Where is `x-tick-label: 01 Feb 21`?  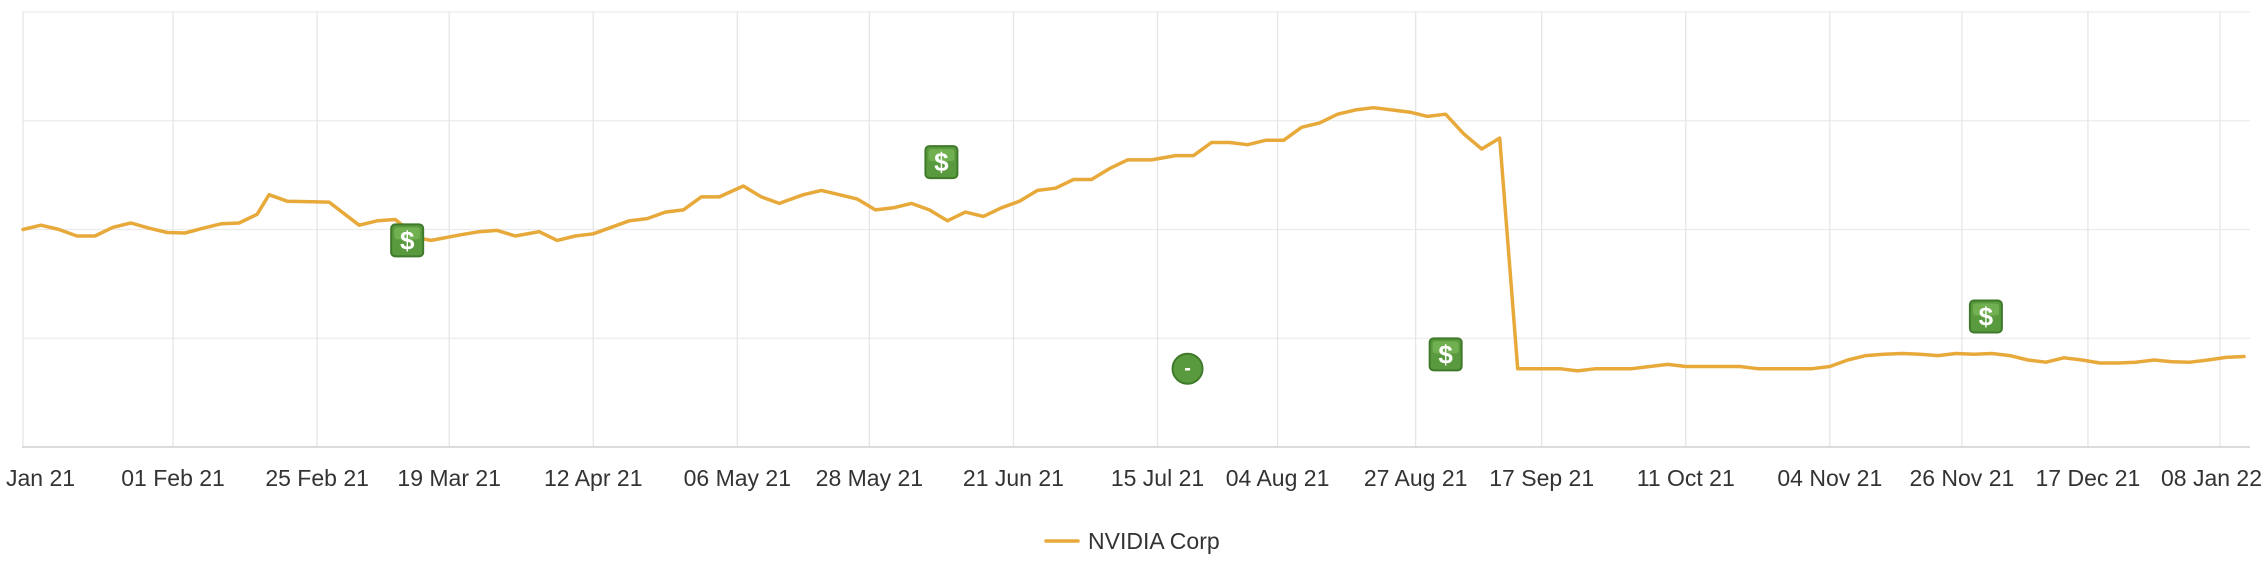
x-tick-label: 01 Feb 21 is located at coordinates (173, 478).